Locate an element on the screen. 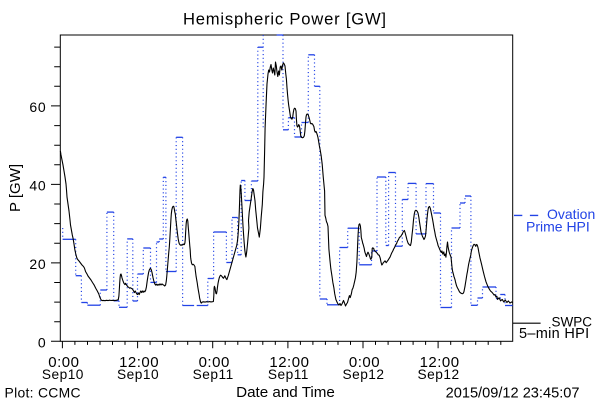  svg-text: Prime HPI is located at coordinates (558, 227).